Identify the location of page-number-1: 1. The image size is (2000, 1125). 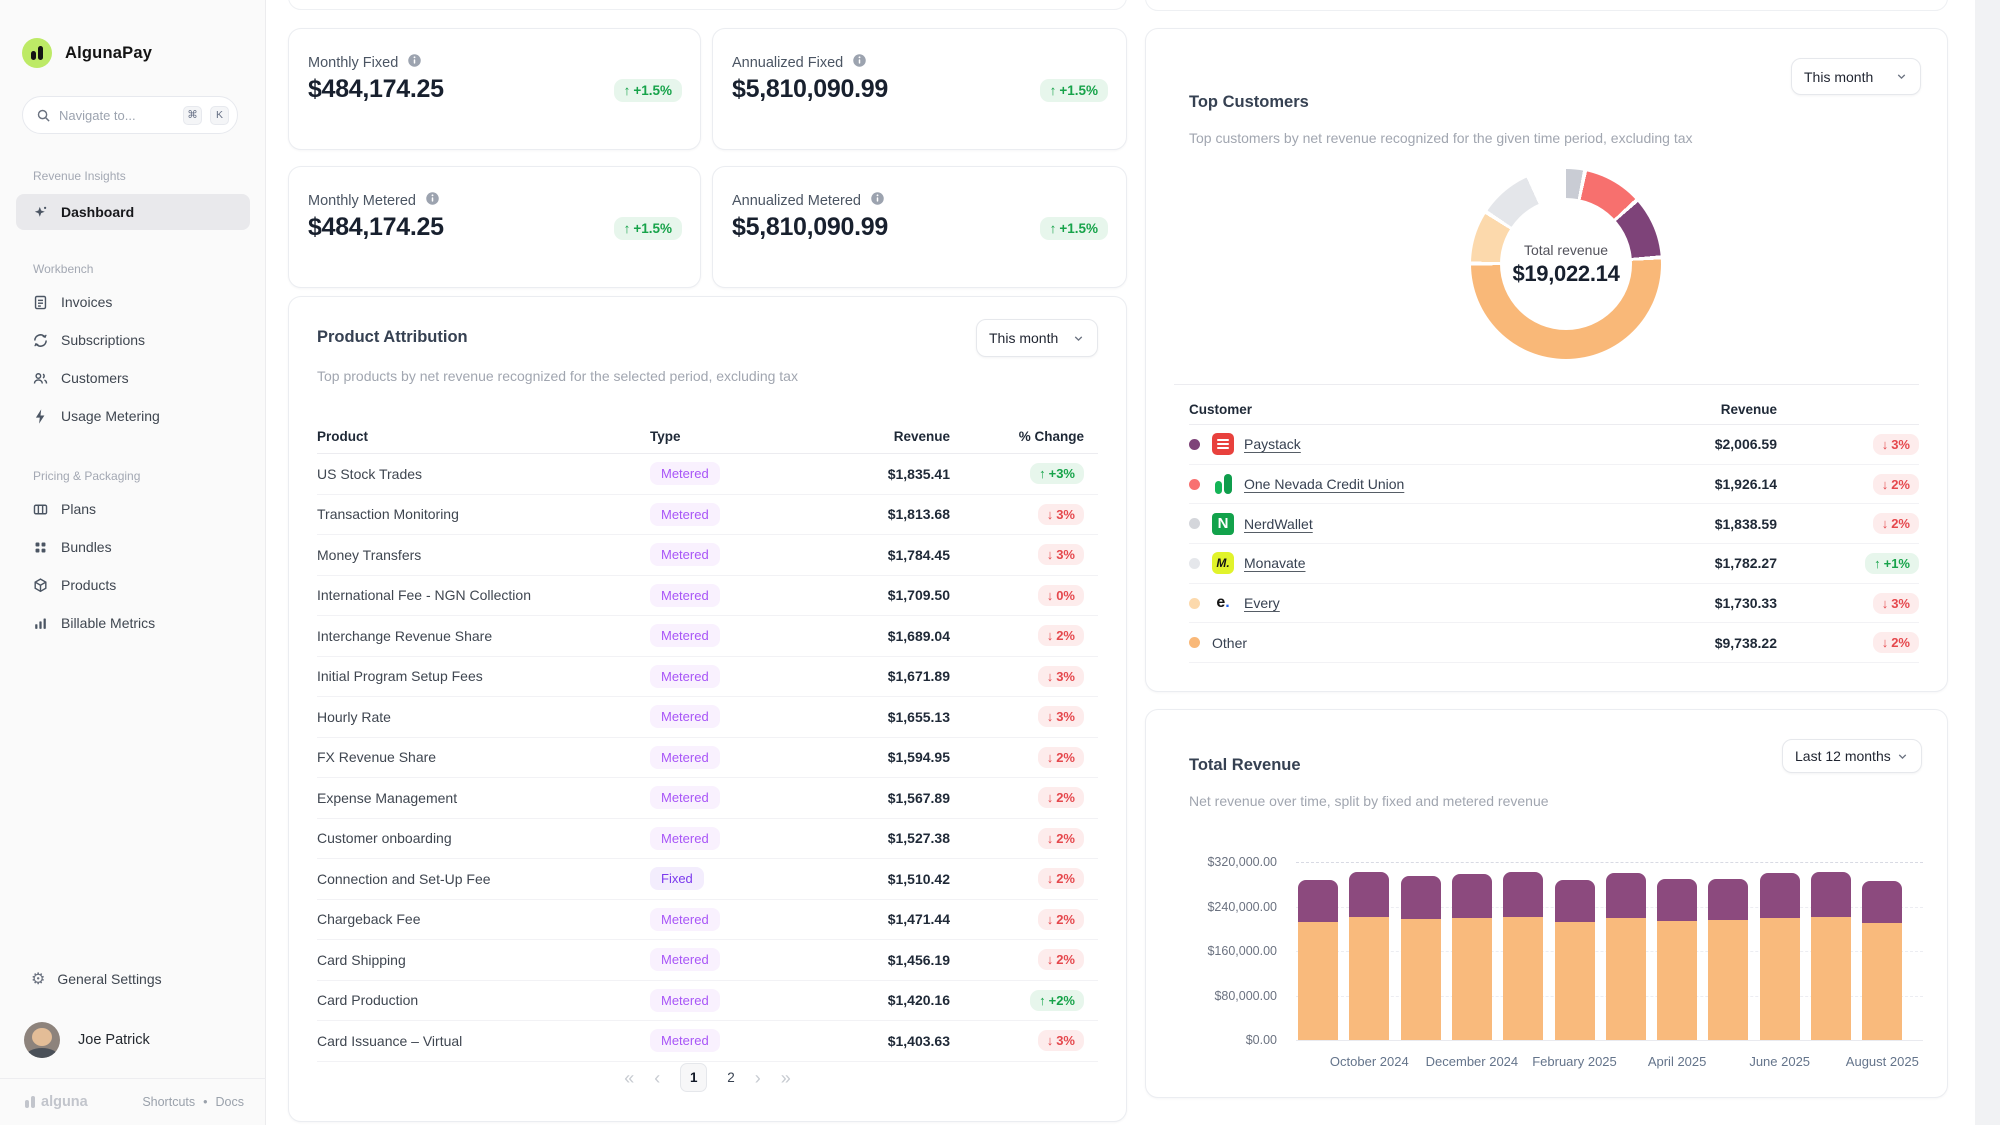
(694, 1077).